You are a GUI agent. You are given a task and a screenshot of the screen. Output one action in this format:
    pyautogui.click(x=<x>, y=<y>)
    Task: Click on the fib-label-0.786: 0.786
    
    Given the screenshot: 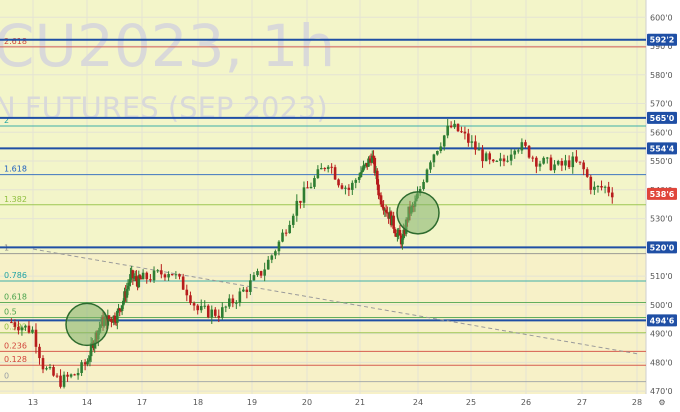 What is the action you would take?
    pyautogui.click(x=15, y=275)
    